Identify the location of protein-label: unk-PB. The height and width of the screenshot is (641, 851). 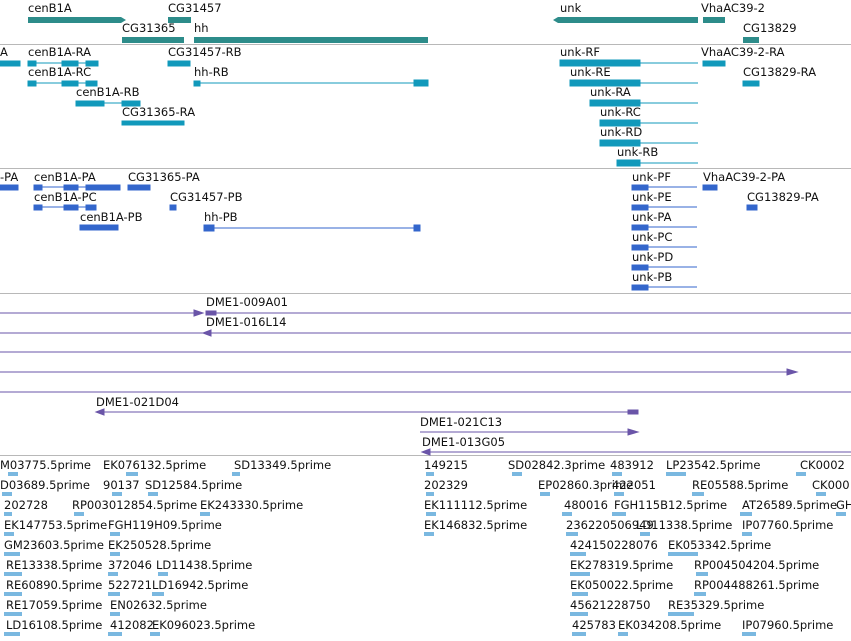
(652, 277).